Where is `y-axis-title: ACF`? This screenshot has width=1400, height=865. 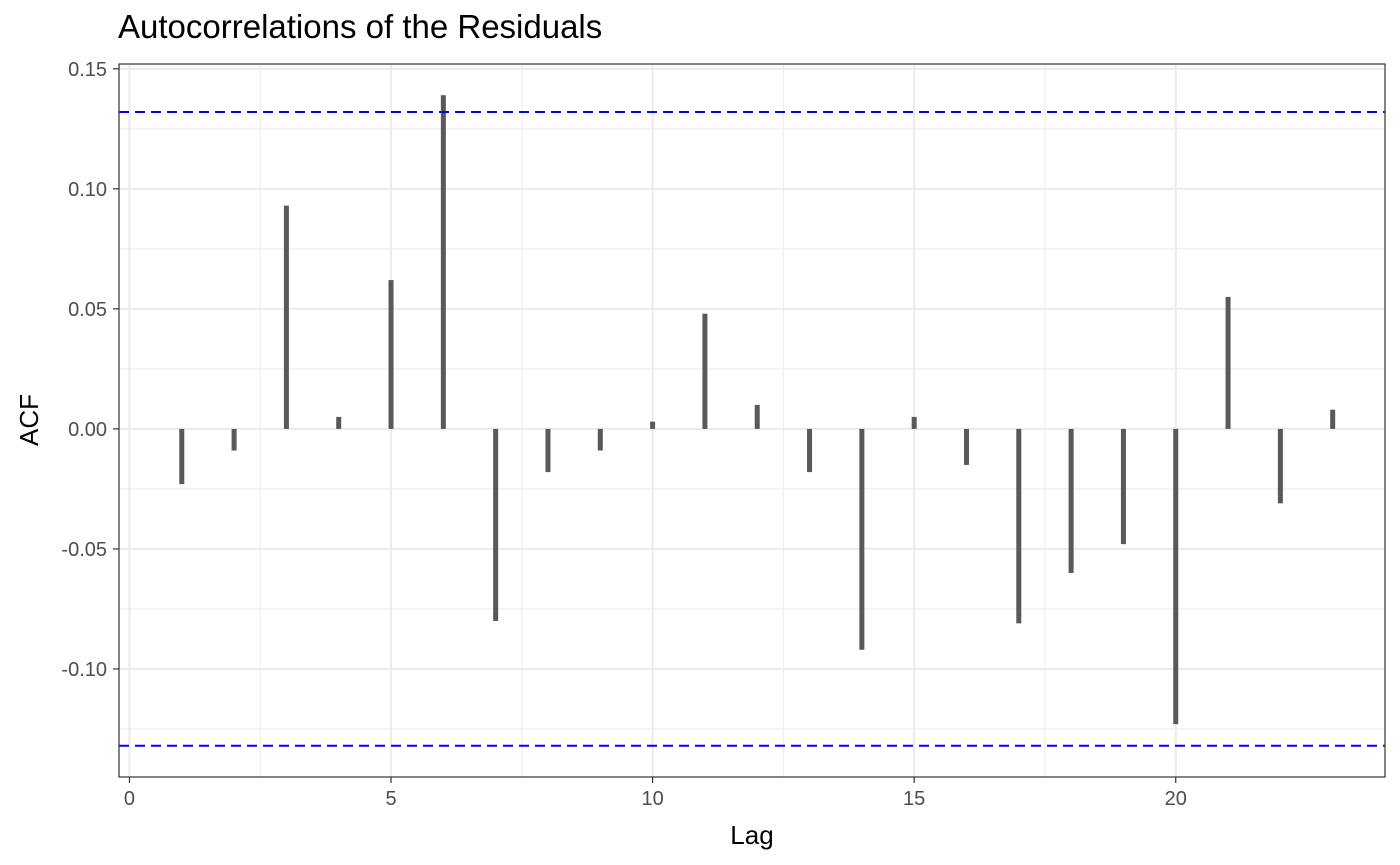 y-axis-title: ACF is located at coordinates (29, 420).